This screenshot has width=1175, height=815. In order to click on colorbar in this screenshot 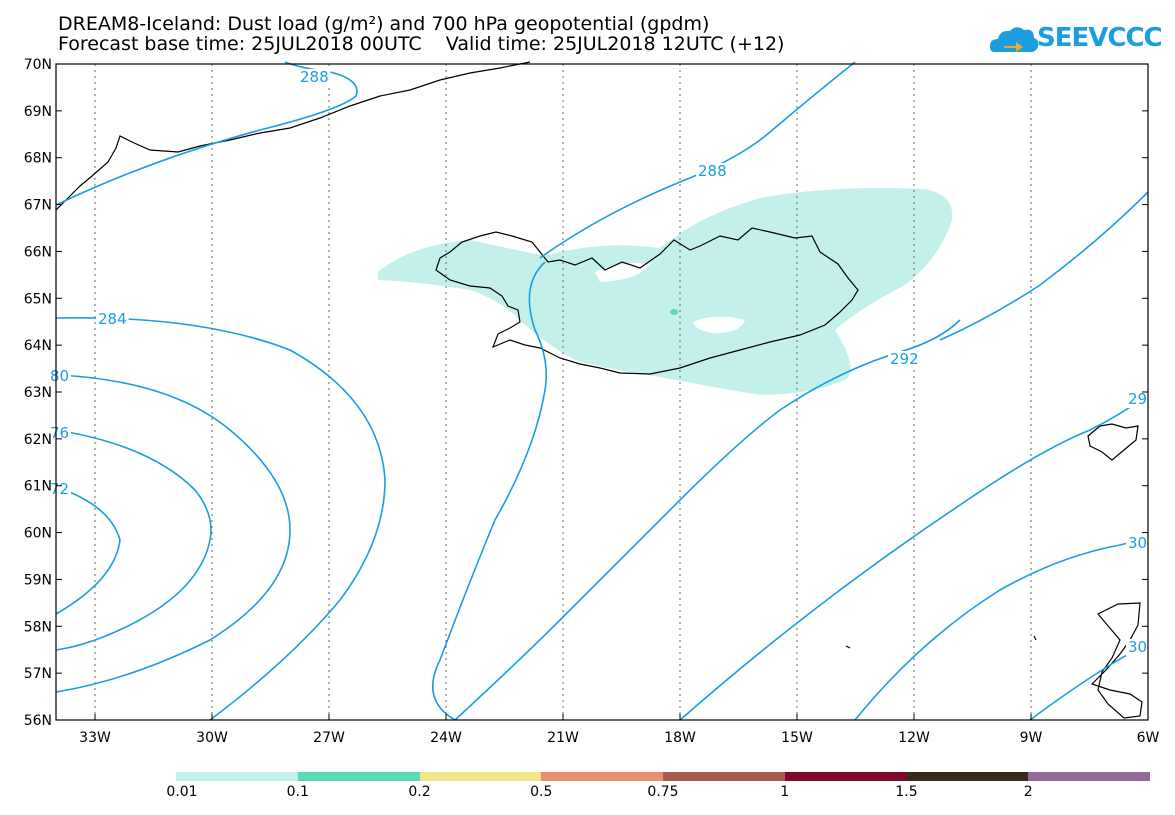, I will do `click(663, 776)`.